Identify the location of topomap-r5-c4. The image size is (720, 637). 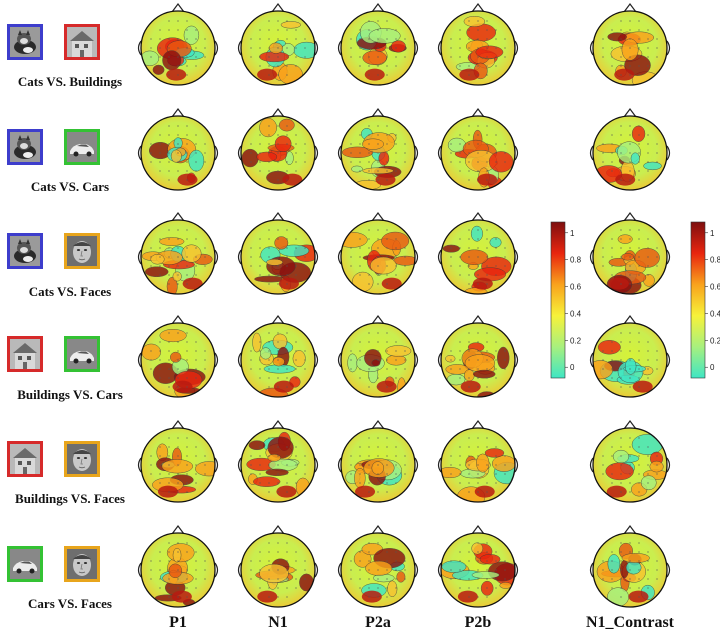
(630, 566).